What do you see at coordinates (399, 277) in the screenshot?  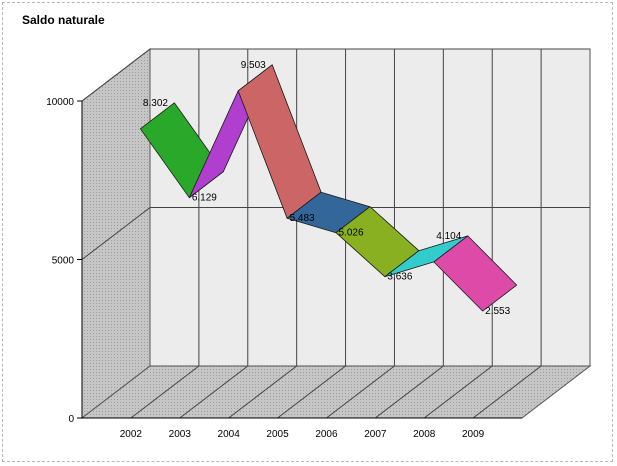 I see `data-label: 3.636` at bounding box center [399, 277].